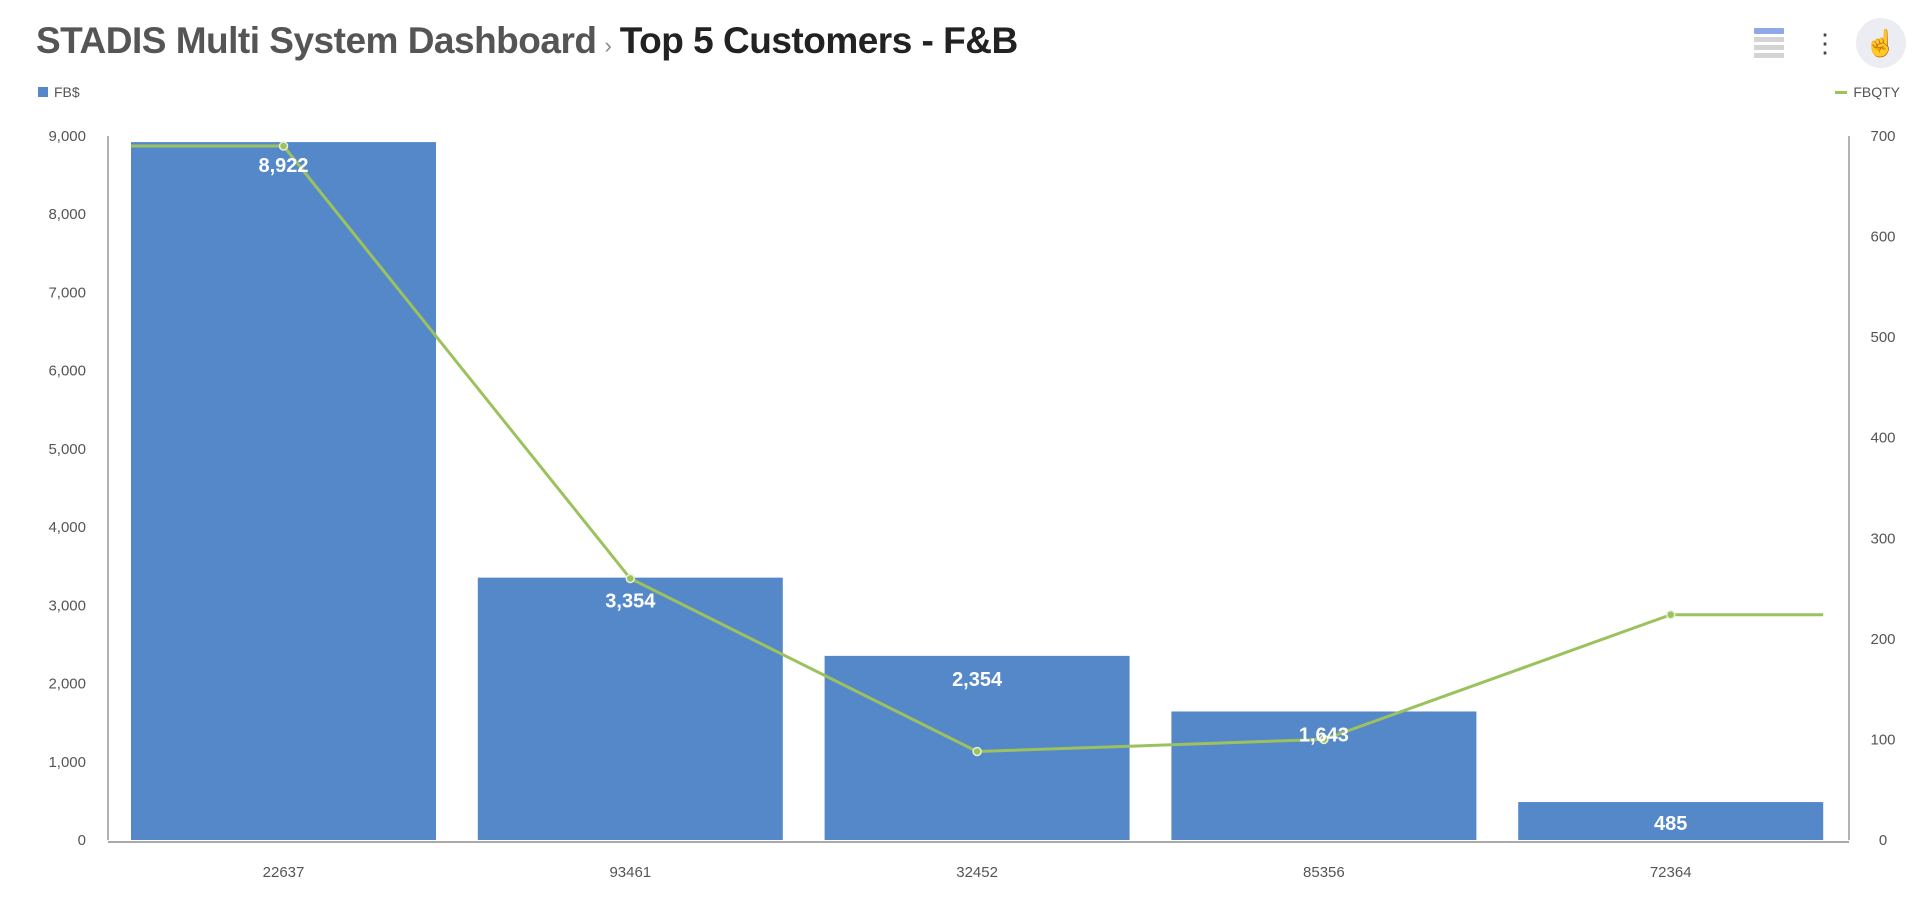  What do you see at coordinates (1769, 43) in the screenshot?
I see `table-view-icon` at bounding box center [1769, 43].